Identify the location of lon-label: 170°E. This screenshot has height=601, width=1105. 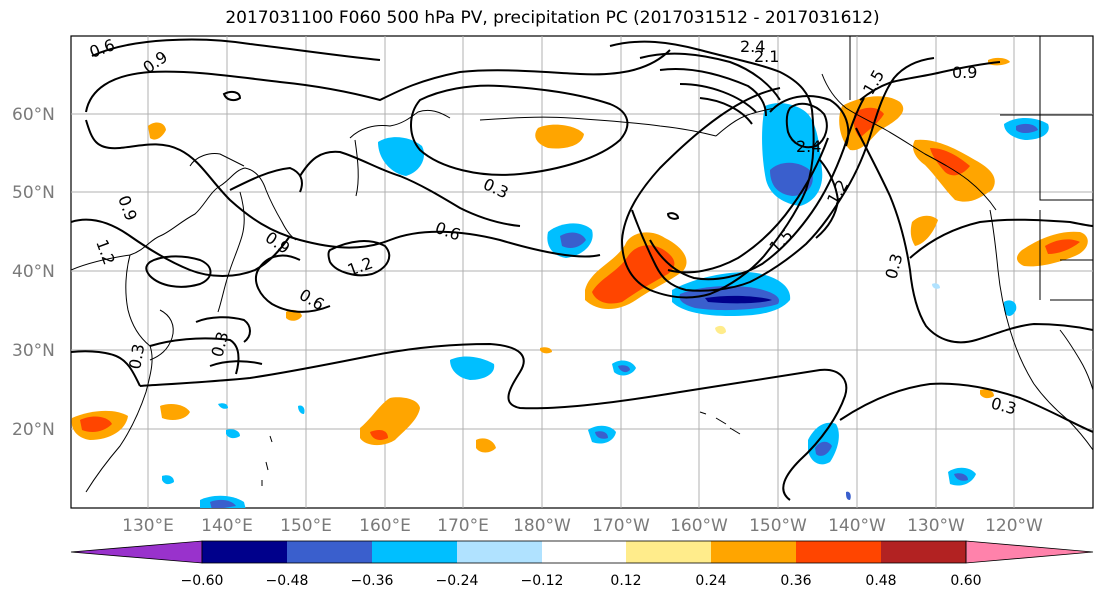
(463, 526).